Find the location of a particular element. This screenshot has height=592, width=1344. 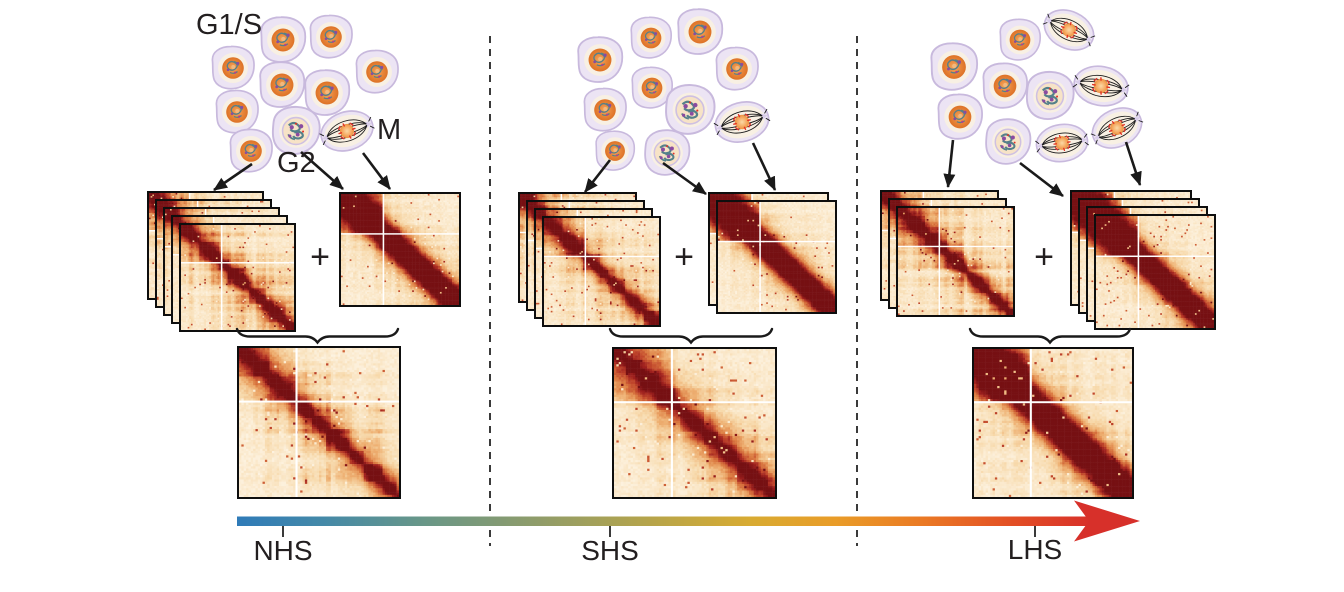

axis-label-lhs: LHS is located at coordinates (1035, 549).